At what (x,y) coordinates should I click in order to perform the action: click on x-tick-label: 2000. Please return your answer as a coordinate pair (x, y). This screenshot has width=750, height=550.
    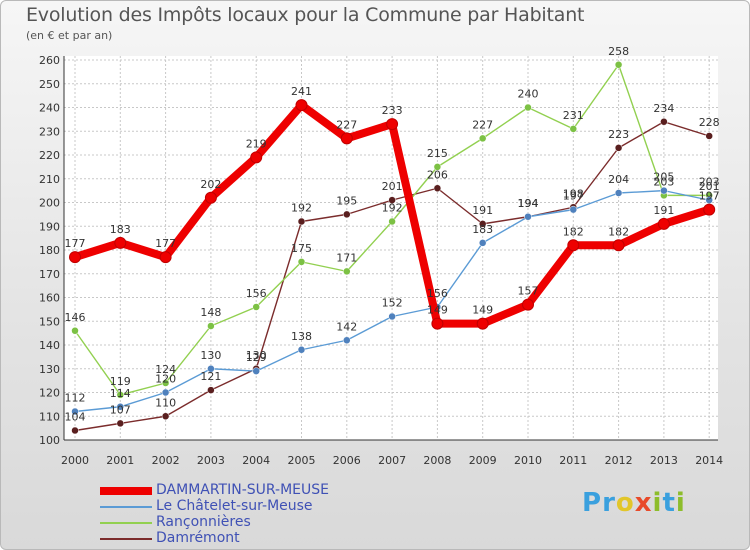
    Looking at the image, I should click on (75, 460).